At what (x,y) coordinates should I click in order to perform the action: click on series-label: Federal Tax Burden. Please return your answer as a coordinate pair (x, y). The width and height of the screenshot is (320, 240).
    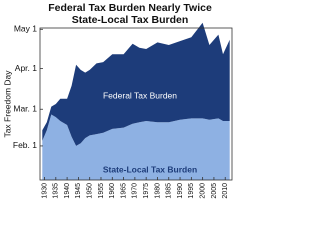
    Looking at the image, I should click on (140, 95).